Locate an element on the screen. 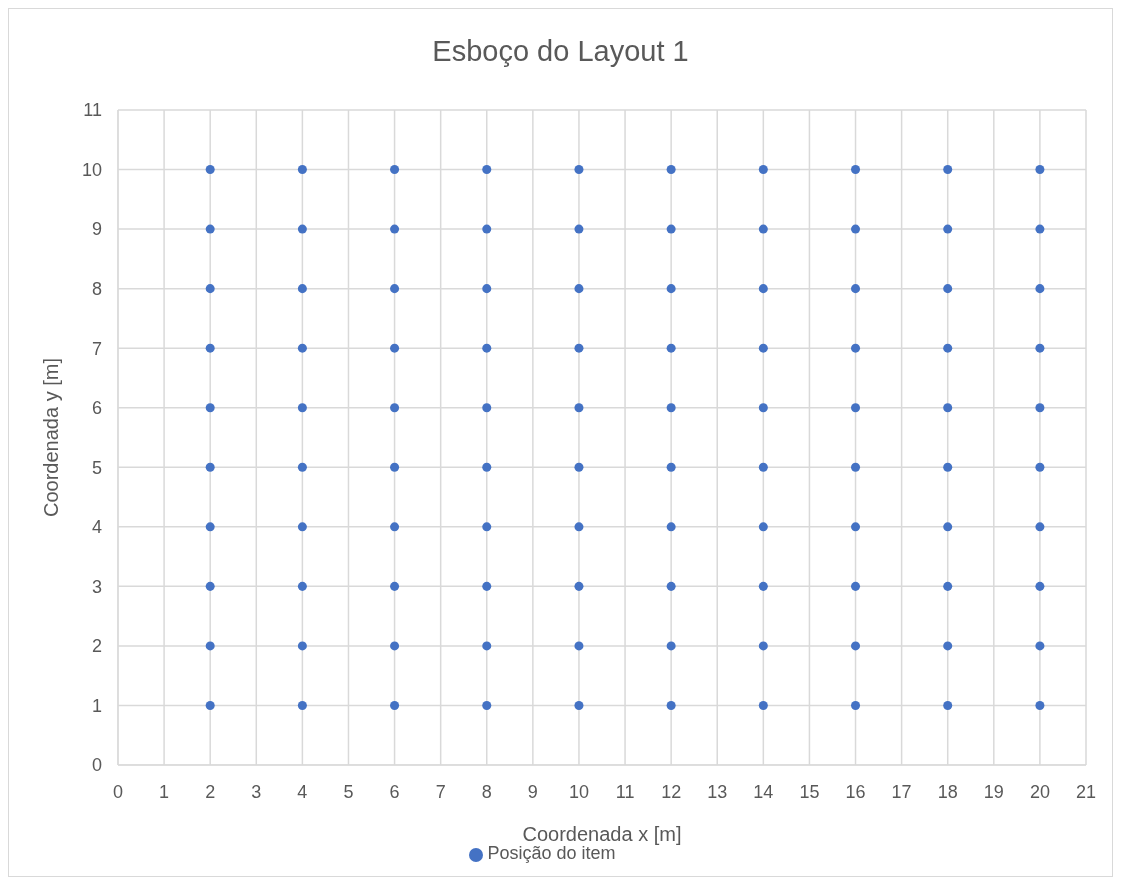 This screenshot has height=885, width=1121. x-tick-label: 0 is located at coordinates (118, 791).